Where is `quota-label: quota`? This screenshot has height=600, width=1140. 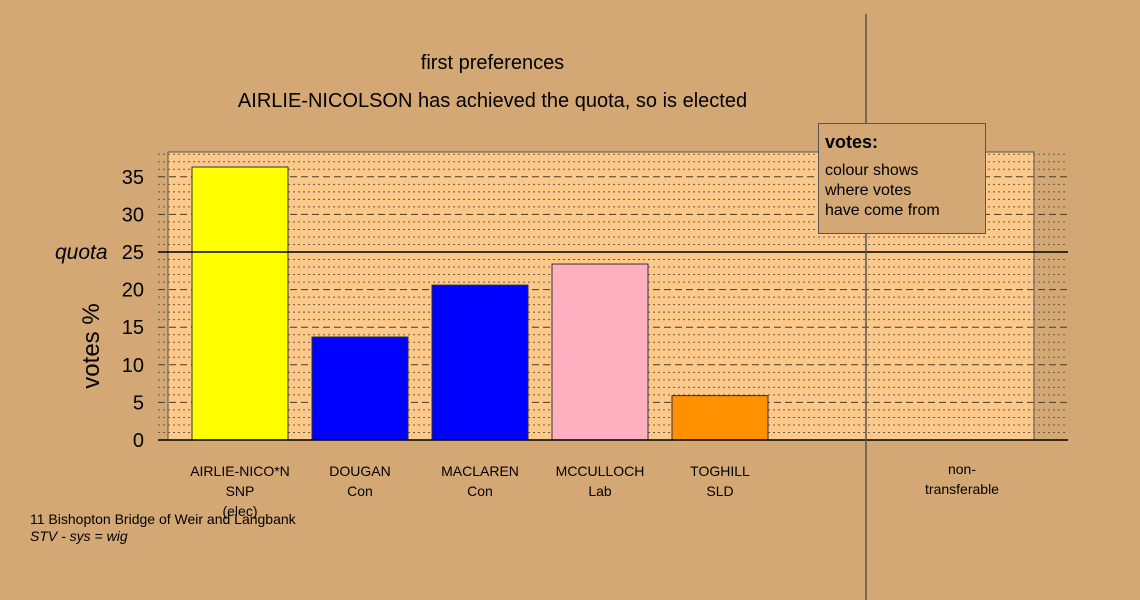 quota-label: quota is located at coordinates (81, 252).